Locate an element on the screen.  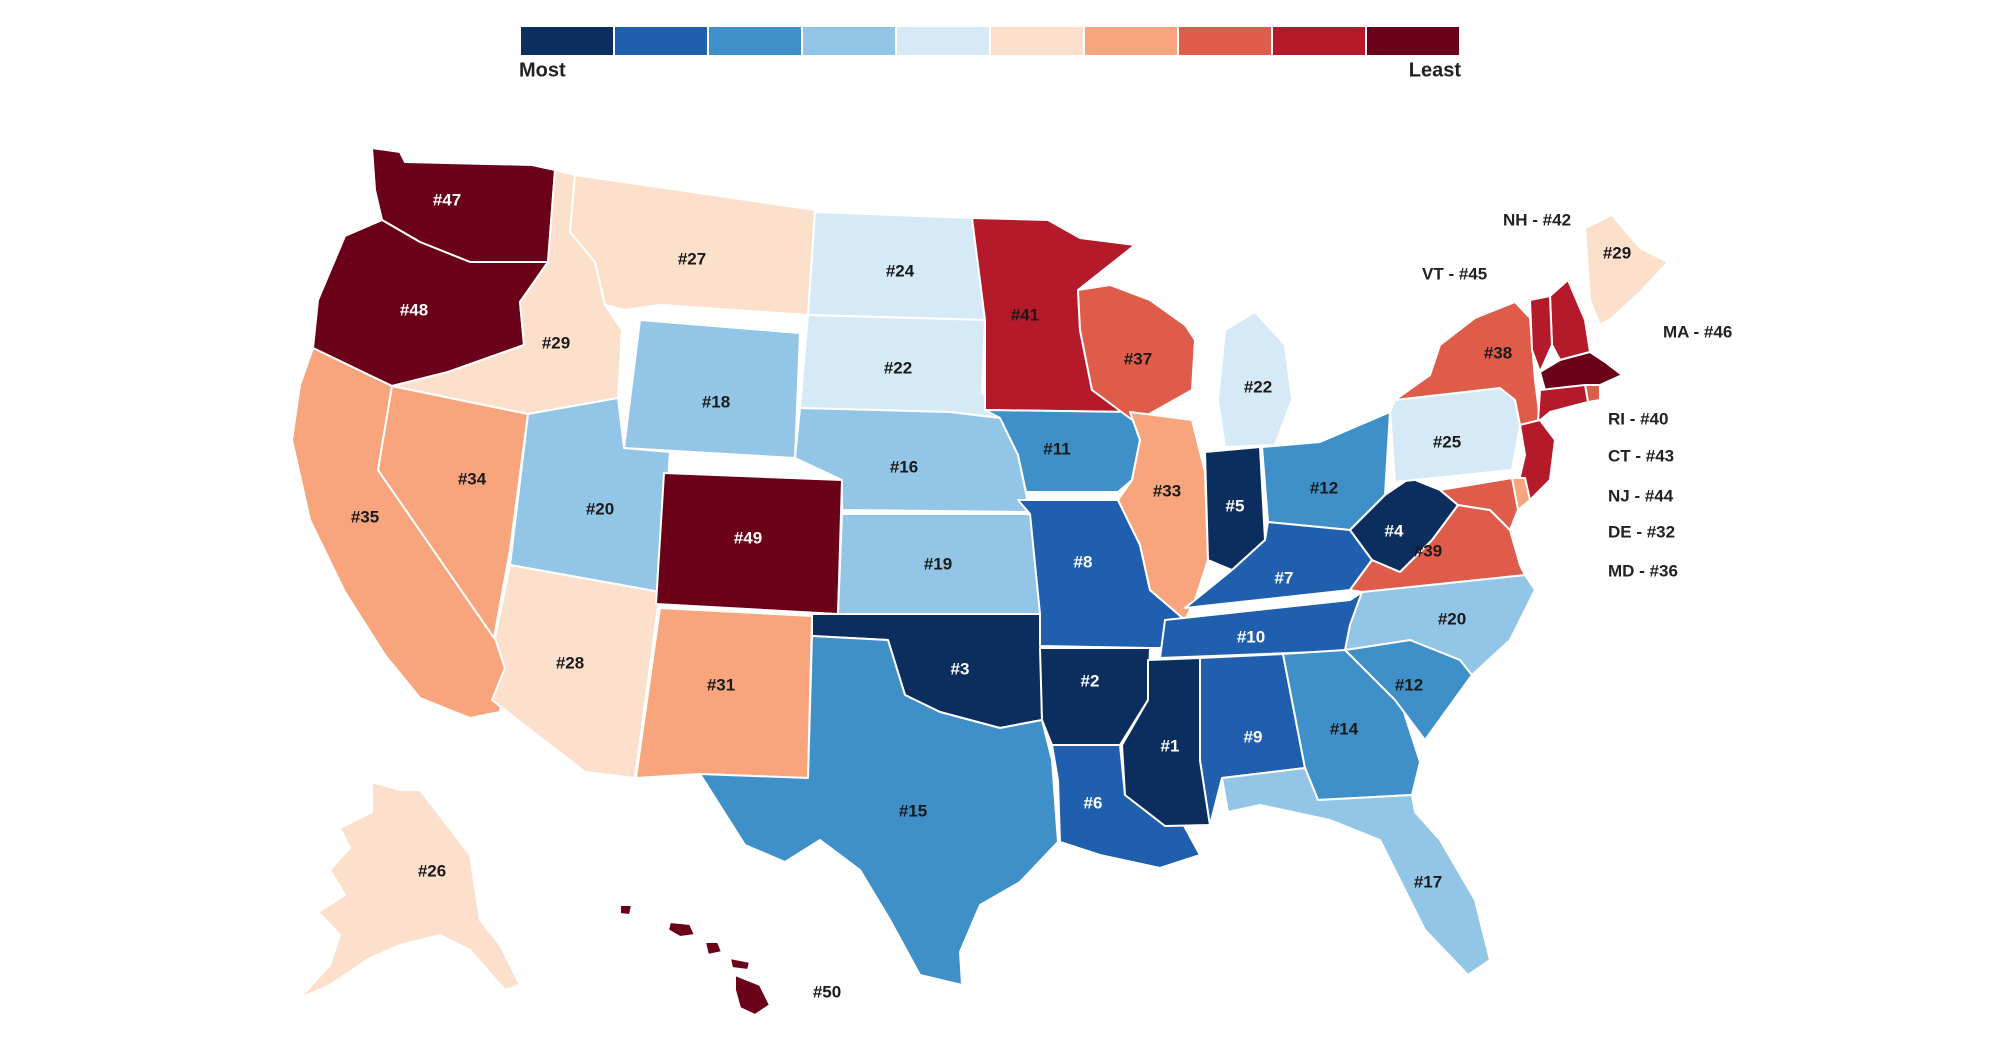
rank-label-in: #5 is located at coordinates (1235, 505).